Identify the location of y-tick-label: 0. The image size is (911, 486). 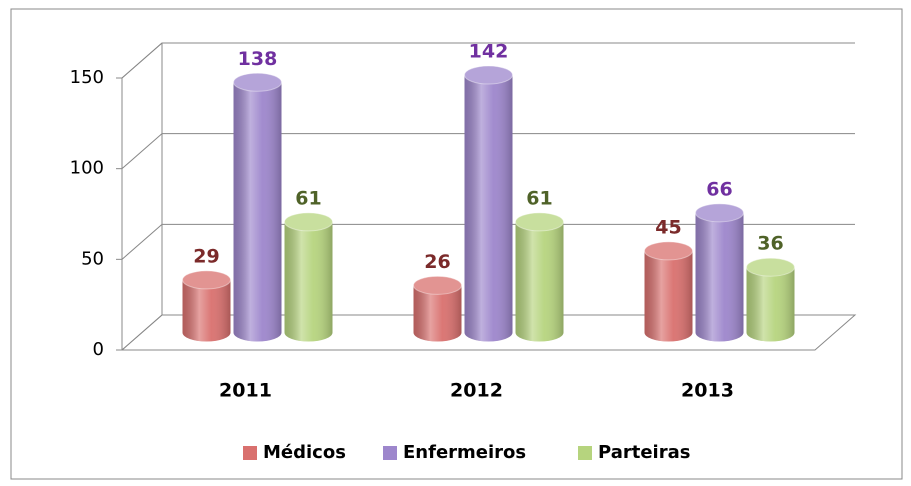
(98, 349).